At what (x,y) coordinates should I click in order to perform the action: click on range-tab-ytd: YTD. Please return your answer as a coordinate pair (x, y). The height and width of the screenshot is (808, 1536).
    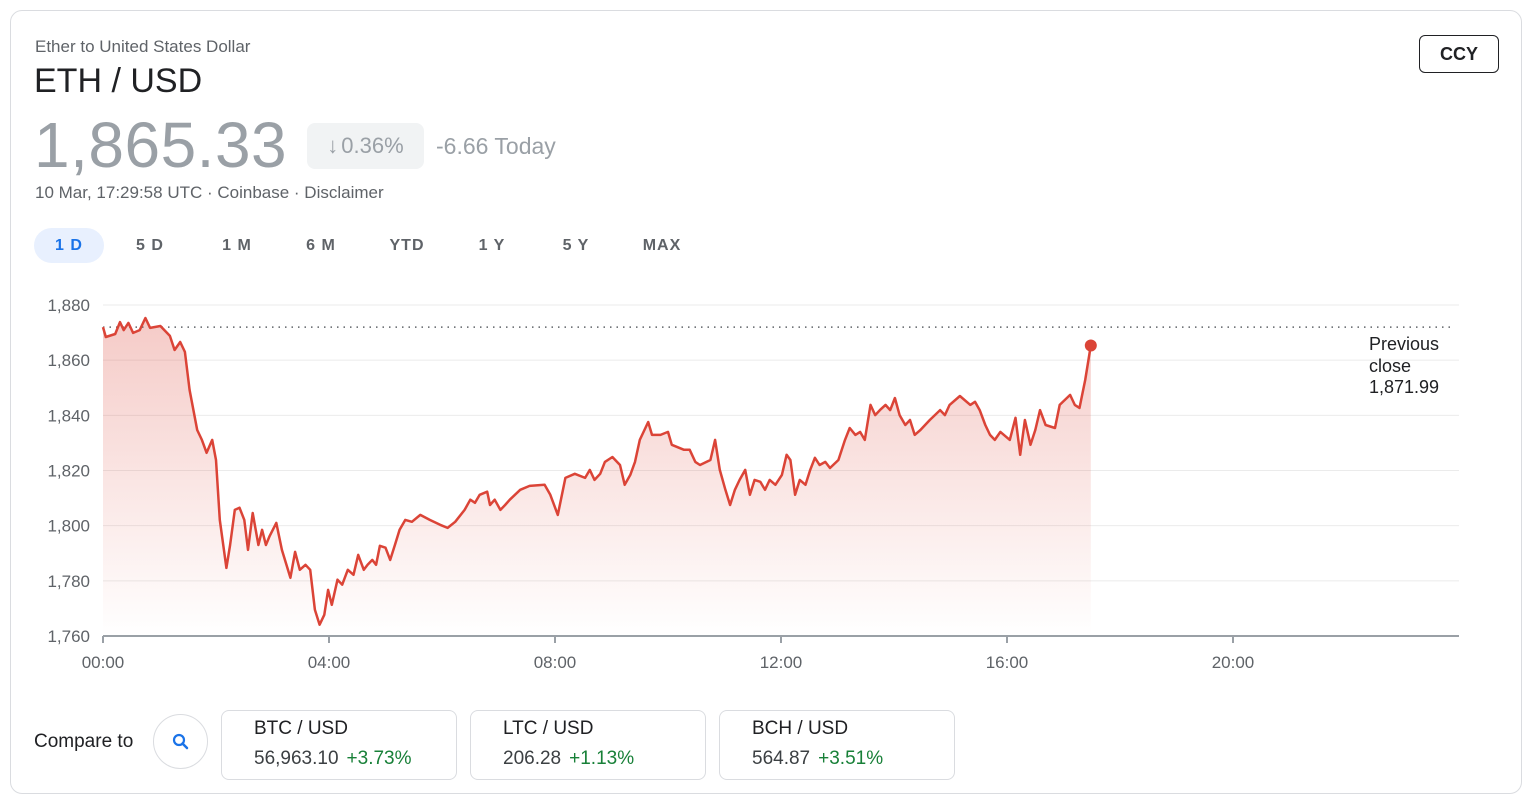
    Looking at the image, I should click on (407, 245).